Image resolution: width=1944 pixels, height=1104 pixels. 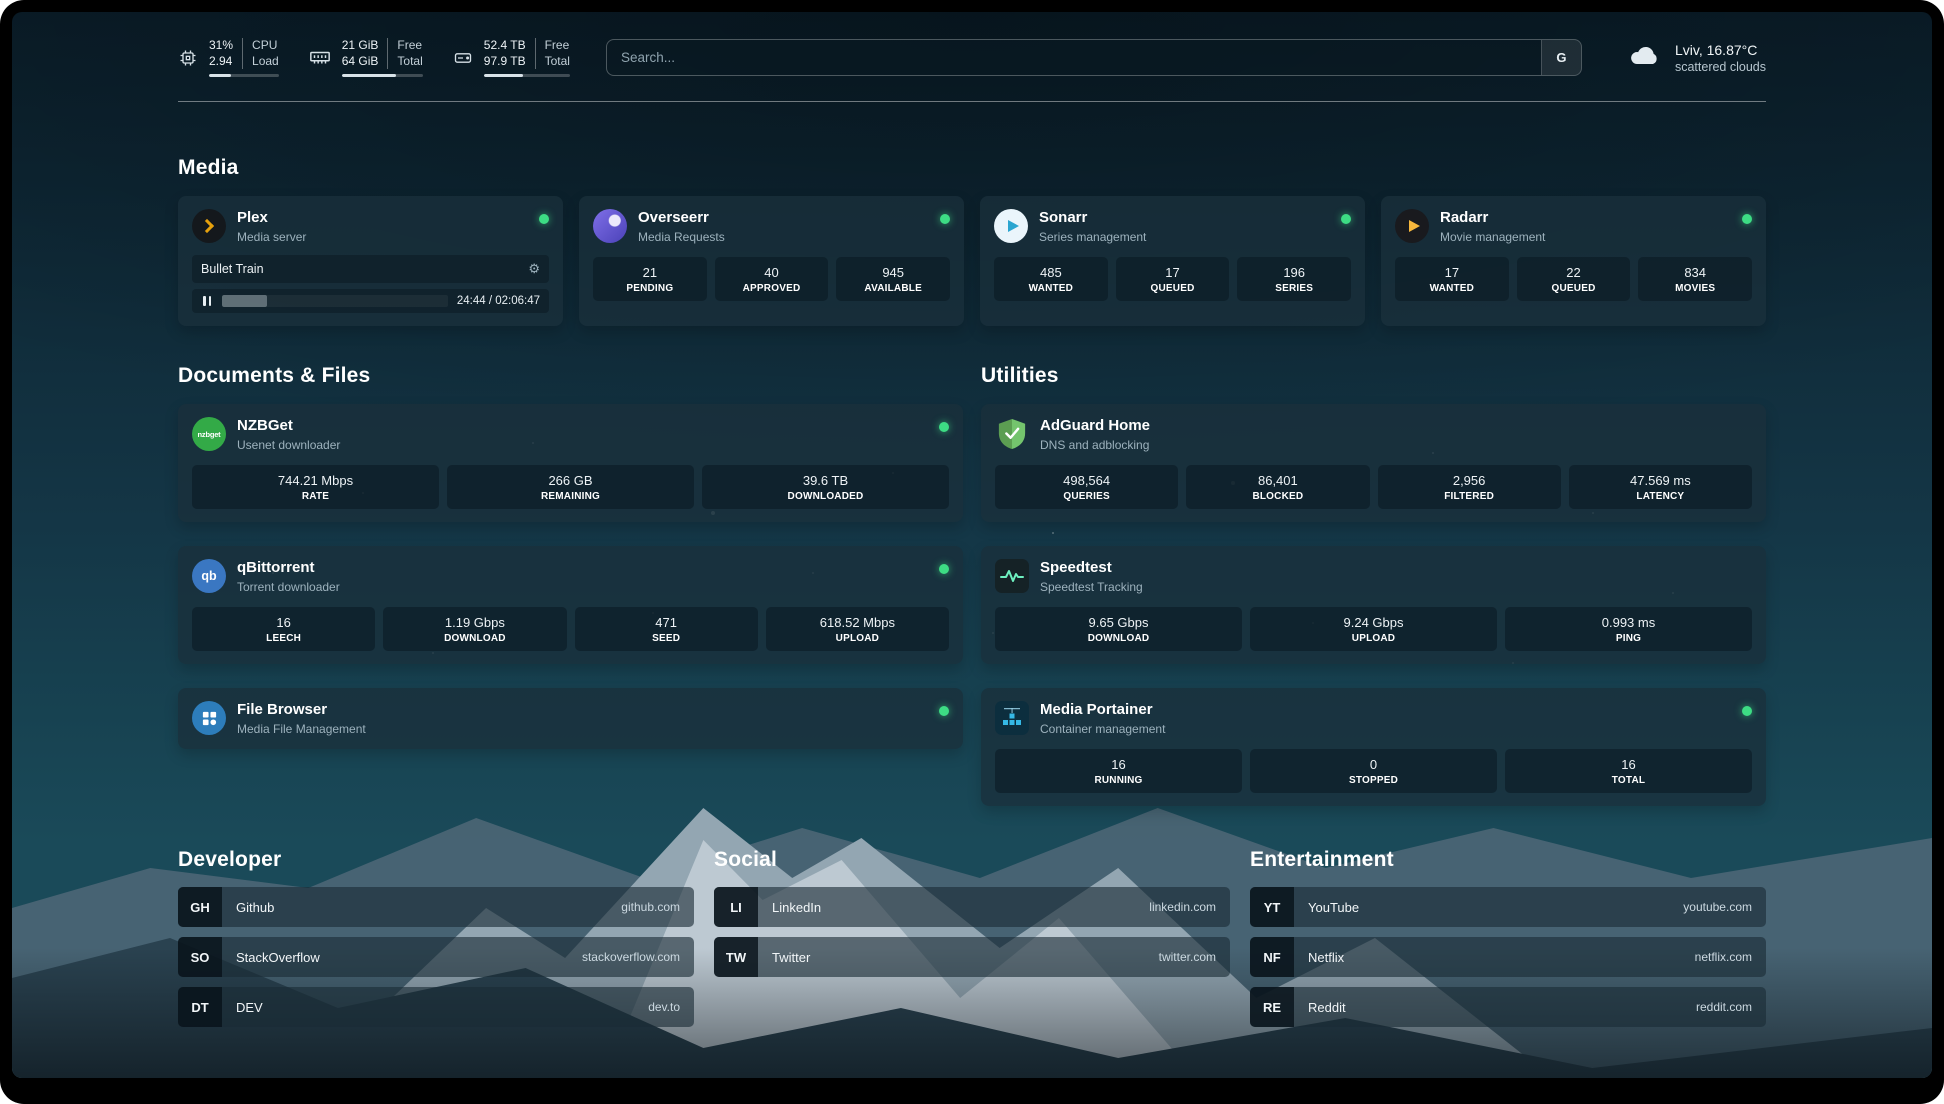 What do you see at coordinates (736, 907) in the screenshot?
I see `bookmark-abbr: LI` at bounding box center [736, 907].